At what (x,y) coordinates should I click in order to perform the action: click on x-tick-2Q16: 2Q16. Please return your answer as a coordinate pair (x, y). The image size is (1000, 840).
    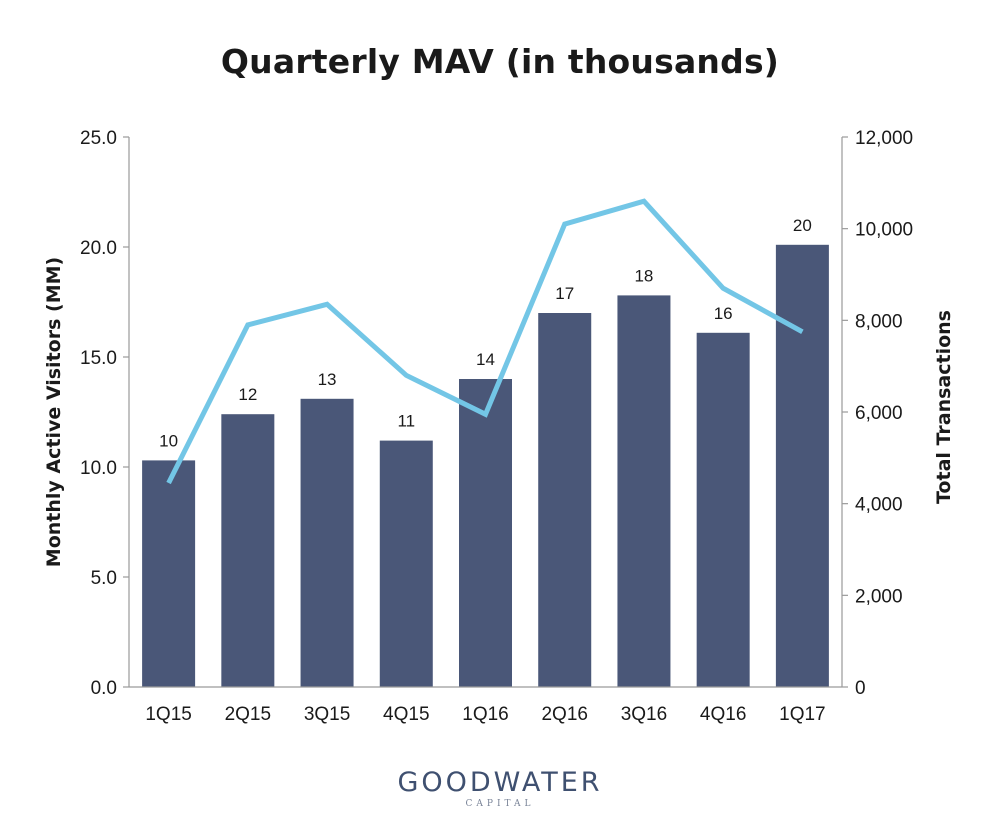
    Looking at the image, I should click on (564, 714).